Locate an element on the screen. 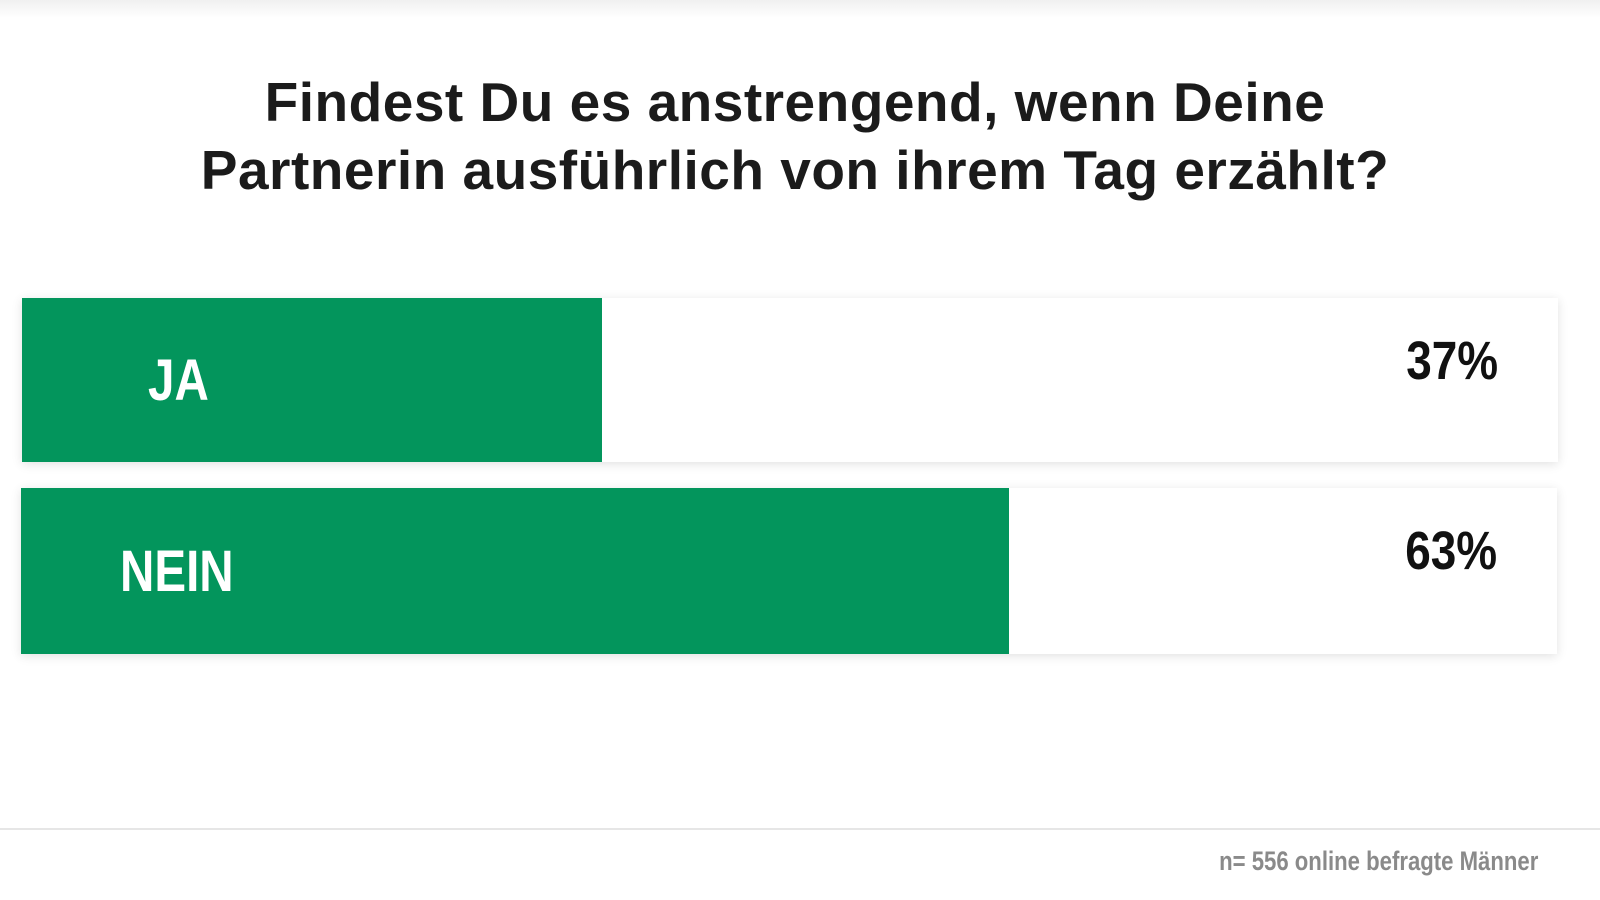 The width and height of the screenshot is (1600, 900). bar-label-nein: NEIN is located at coordinates (177, 571).